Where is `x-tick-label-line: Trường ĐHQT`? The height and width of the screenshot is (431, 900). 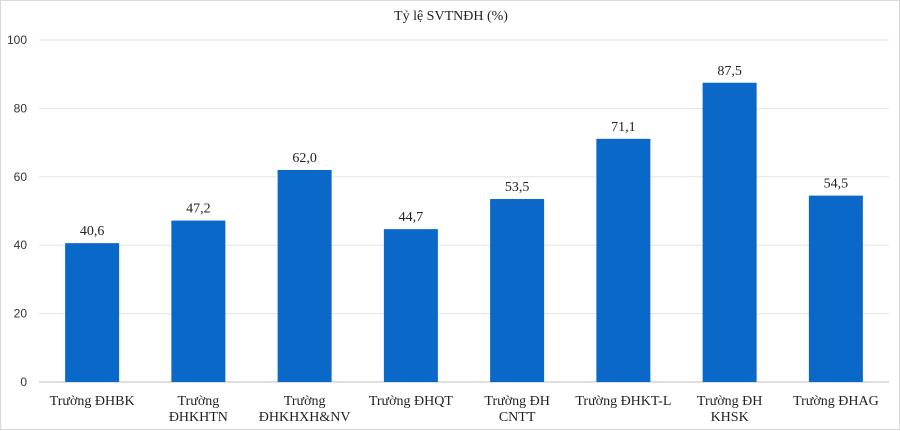
x-tick-label-line: Trường ĐHQT is located at coordinates (411, 401).